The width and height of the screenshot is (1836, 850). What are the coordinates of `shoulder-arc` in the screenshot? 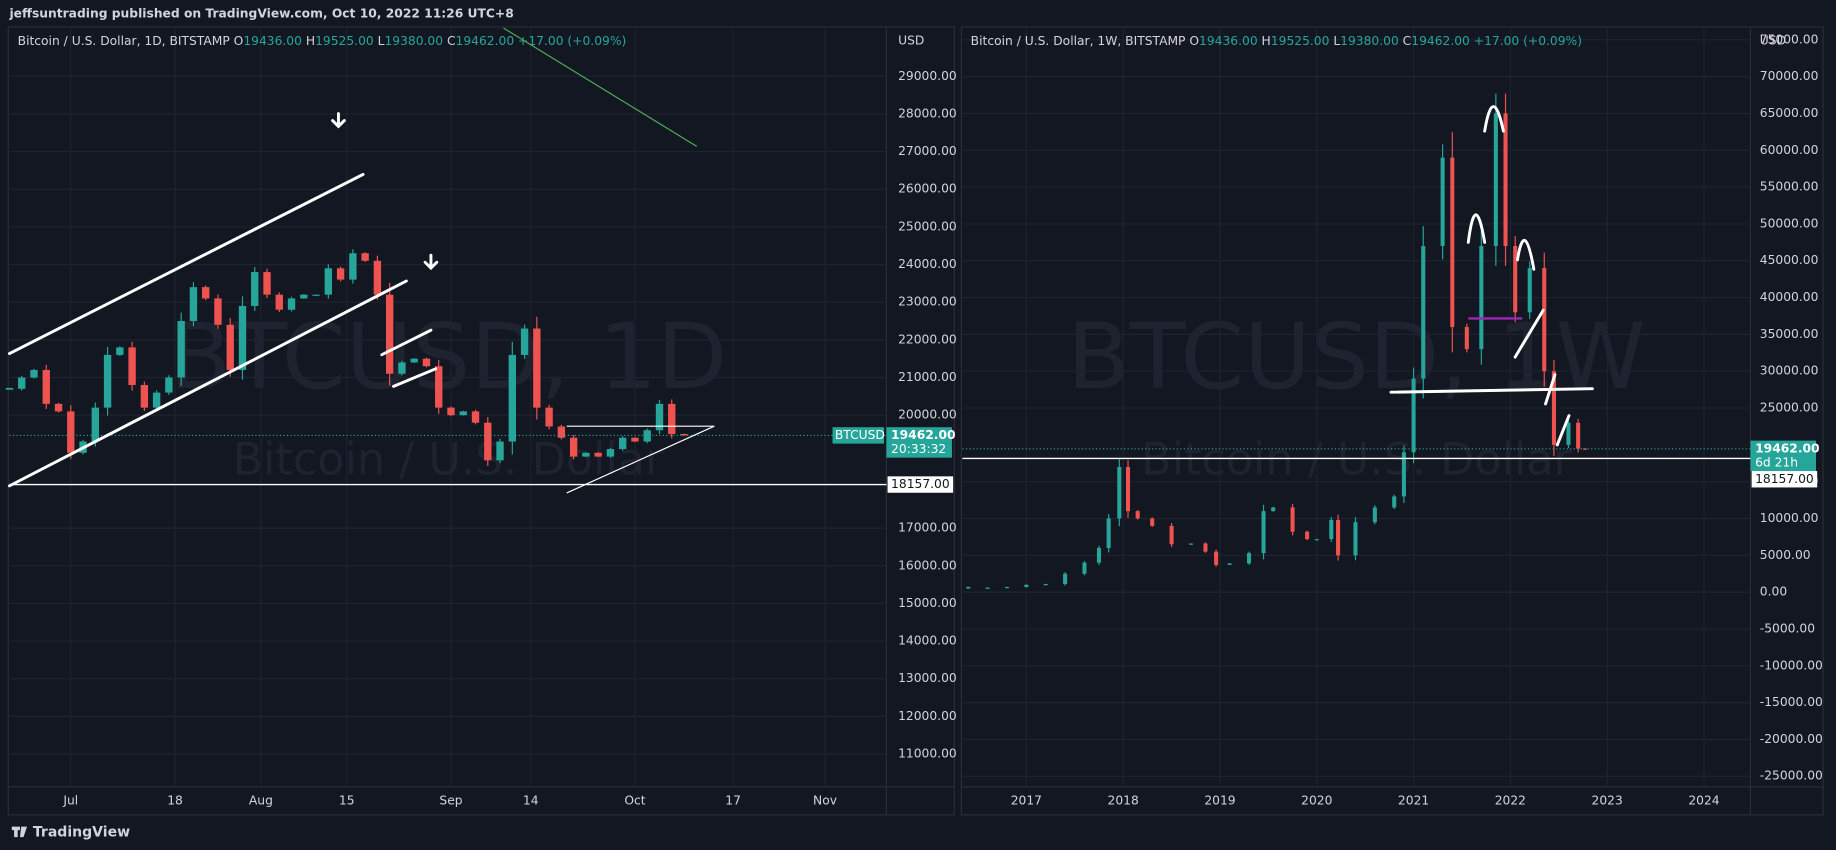 It's located at (1476, 228).